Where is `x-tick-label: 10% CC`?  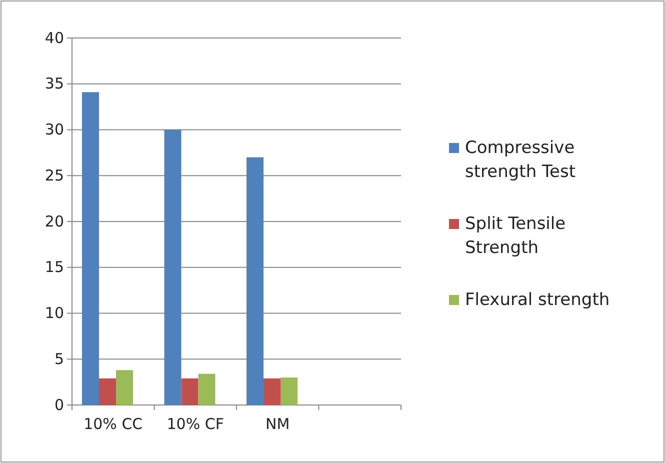 x-tick-label: 10% CC is located at coordinates (113, 424).